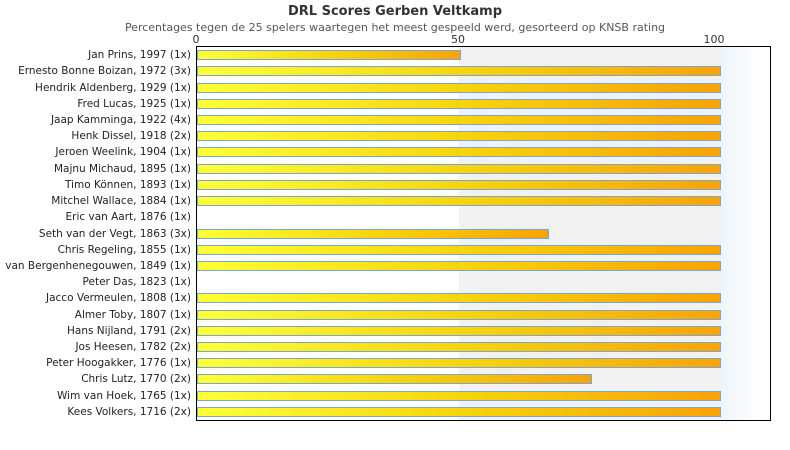 The height and width of the screenshot is (450, 790). I want to click on category-label: Peter Das, 1823 (1x), so click(136, 282).